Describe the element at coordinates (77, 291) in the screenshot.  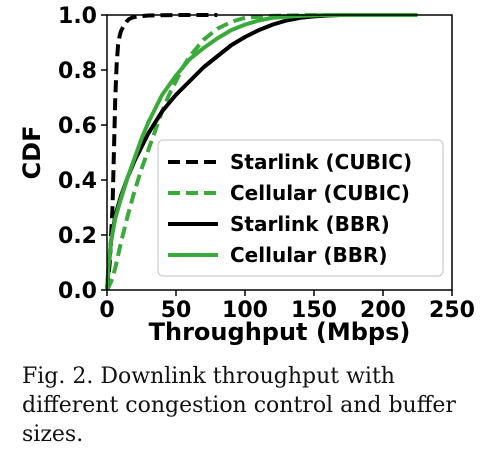
I see `y-tick-label: 0.0` at that location.